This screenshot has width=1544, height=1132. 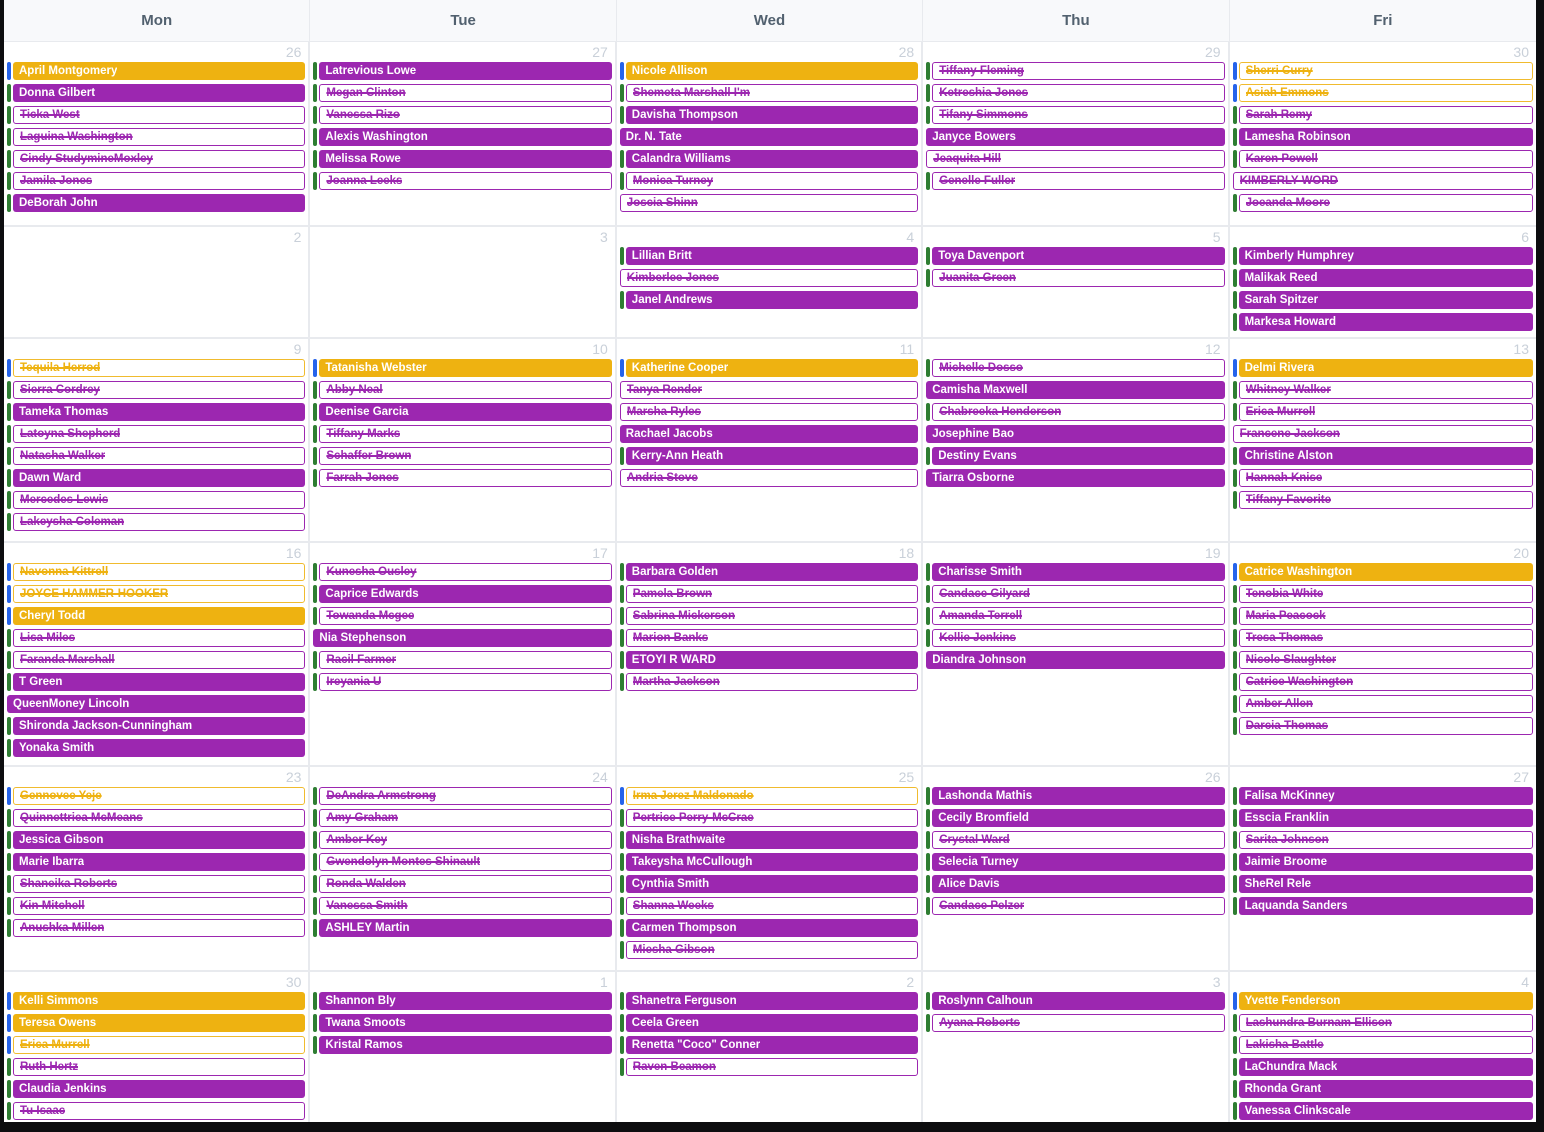 What do you see at coordinates (769, 137) in the screenshot?
I see `event-chip: Dr. N. Tate` at bounding box center [769, 137].